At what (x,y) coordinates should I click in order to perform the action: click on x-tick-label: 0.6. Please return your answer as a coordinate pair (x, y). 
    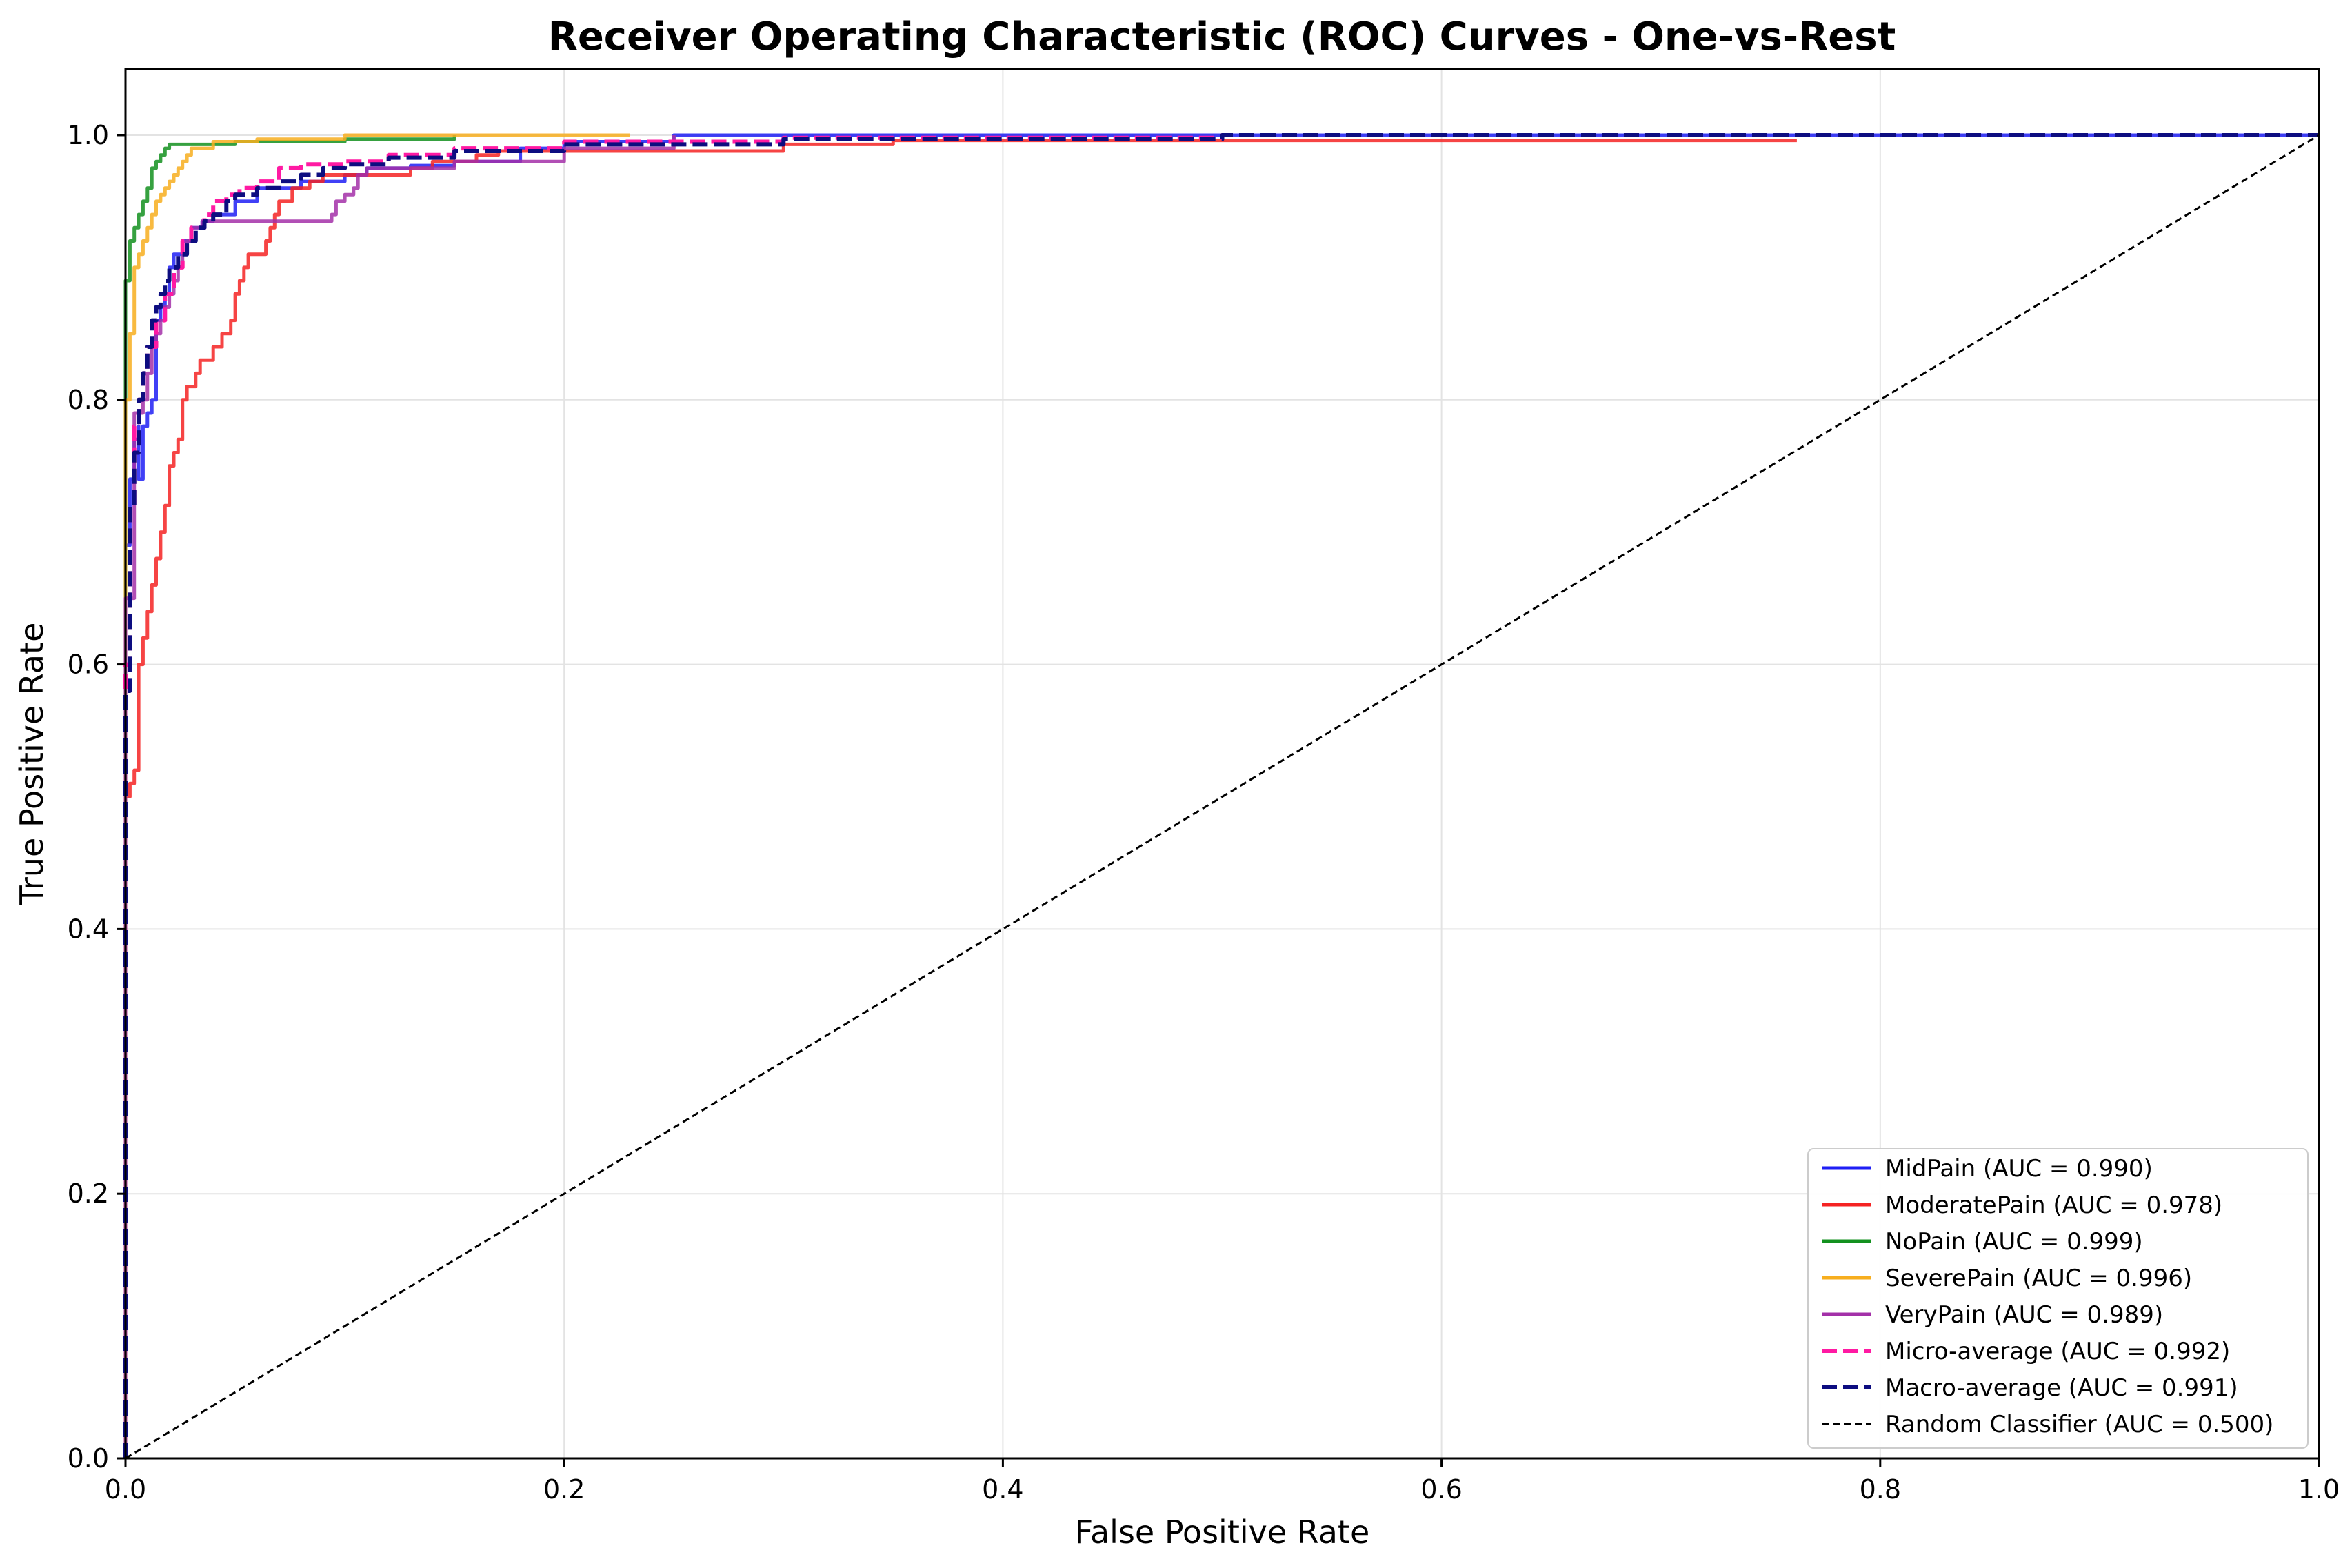
    Looking at the image, I should click on (1441, 1489).